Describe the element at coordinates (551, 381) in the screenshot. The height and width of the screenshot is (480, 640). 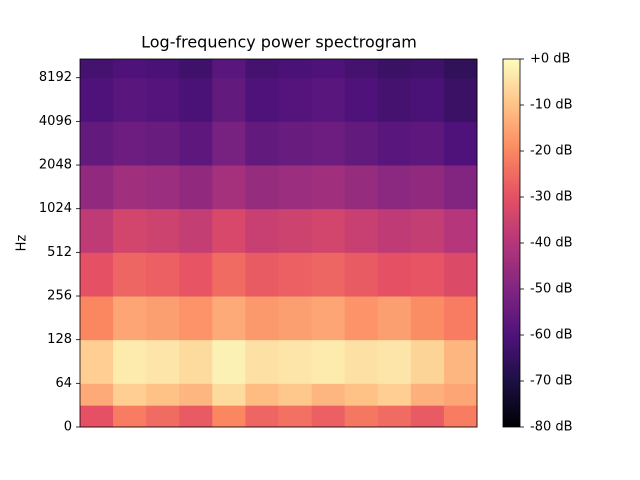
I see `colorbar-tick-label: -70 dB` at that location.